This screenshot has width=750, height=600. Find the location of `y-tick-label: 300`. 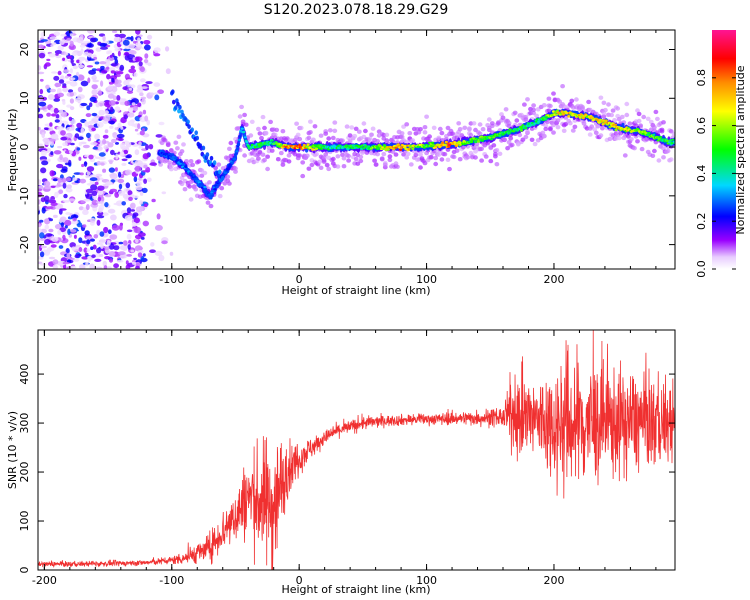

y-tick-label: 300 is located at coordinates (24, 423).